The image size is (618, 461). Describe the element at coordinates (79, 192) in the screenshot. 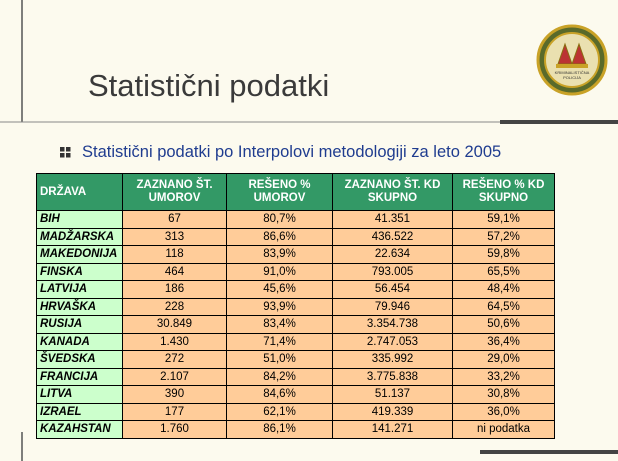

I see `header-cell: DRŽAVA` at that location.